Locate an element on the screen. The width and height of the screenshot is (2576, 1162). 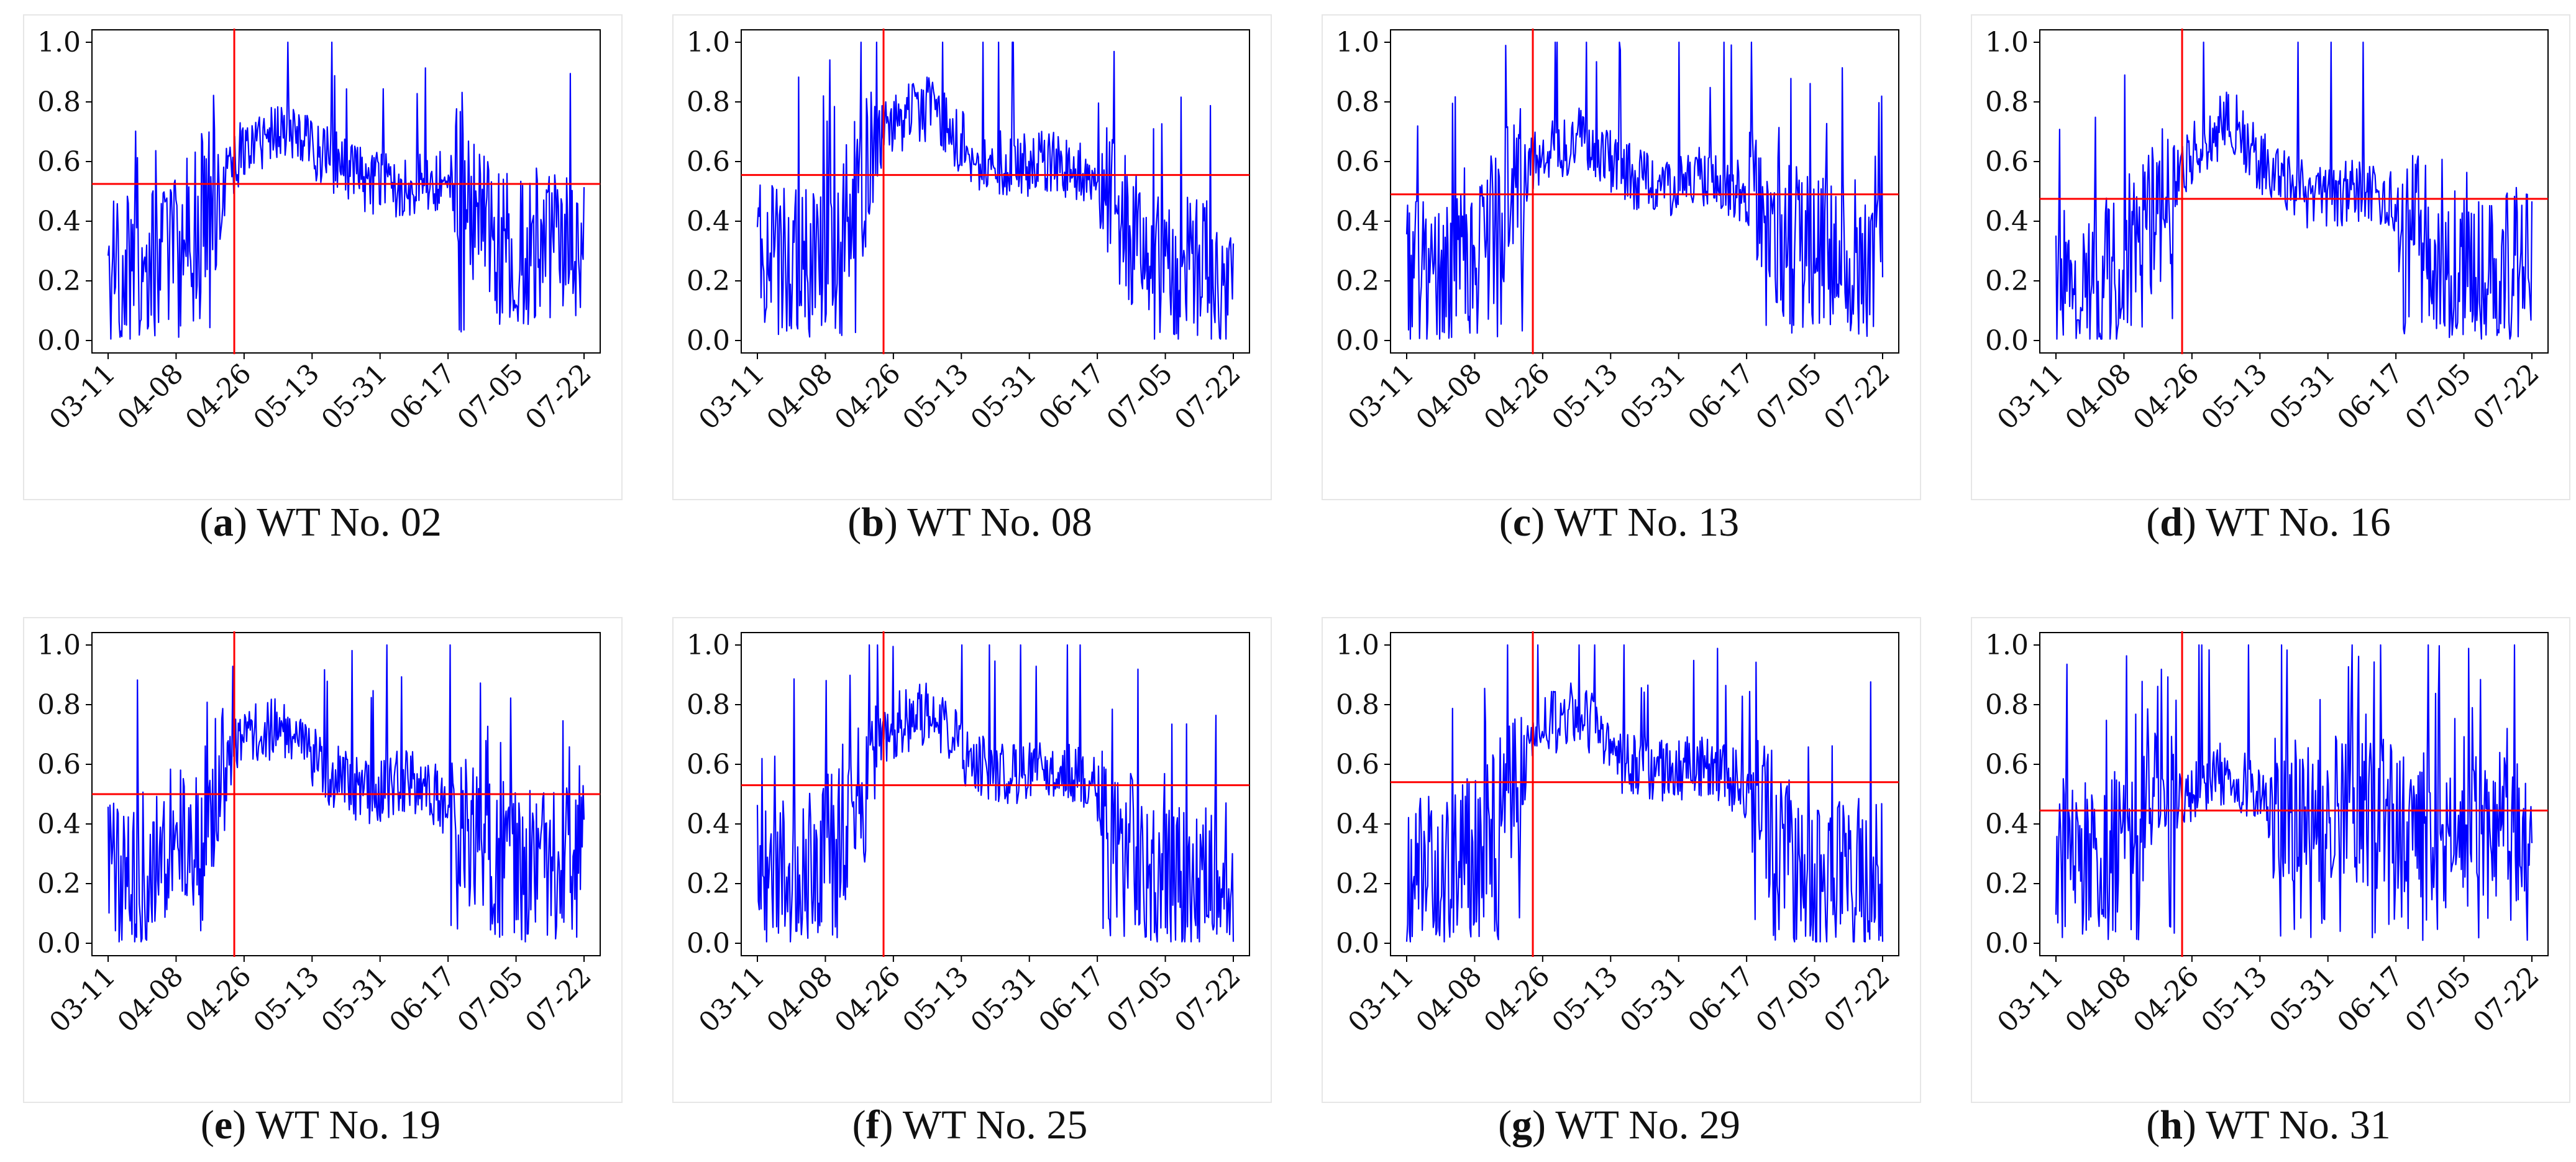
panel-caption: (a) WT No. 02 is located at coordinates (320, 522).